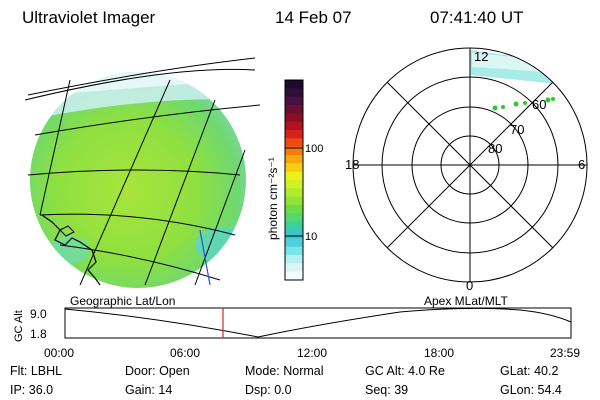  Describe the element at coordinates (539, 104) in the screenshot. I see `lat-label-60: 60` at that location.